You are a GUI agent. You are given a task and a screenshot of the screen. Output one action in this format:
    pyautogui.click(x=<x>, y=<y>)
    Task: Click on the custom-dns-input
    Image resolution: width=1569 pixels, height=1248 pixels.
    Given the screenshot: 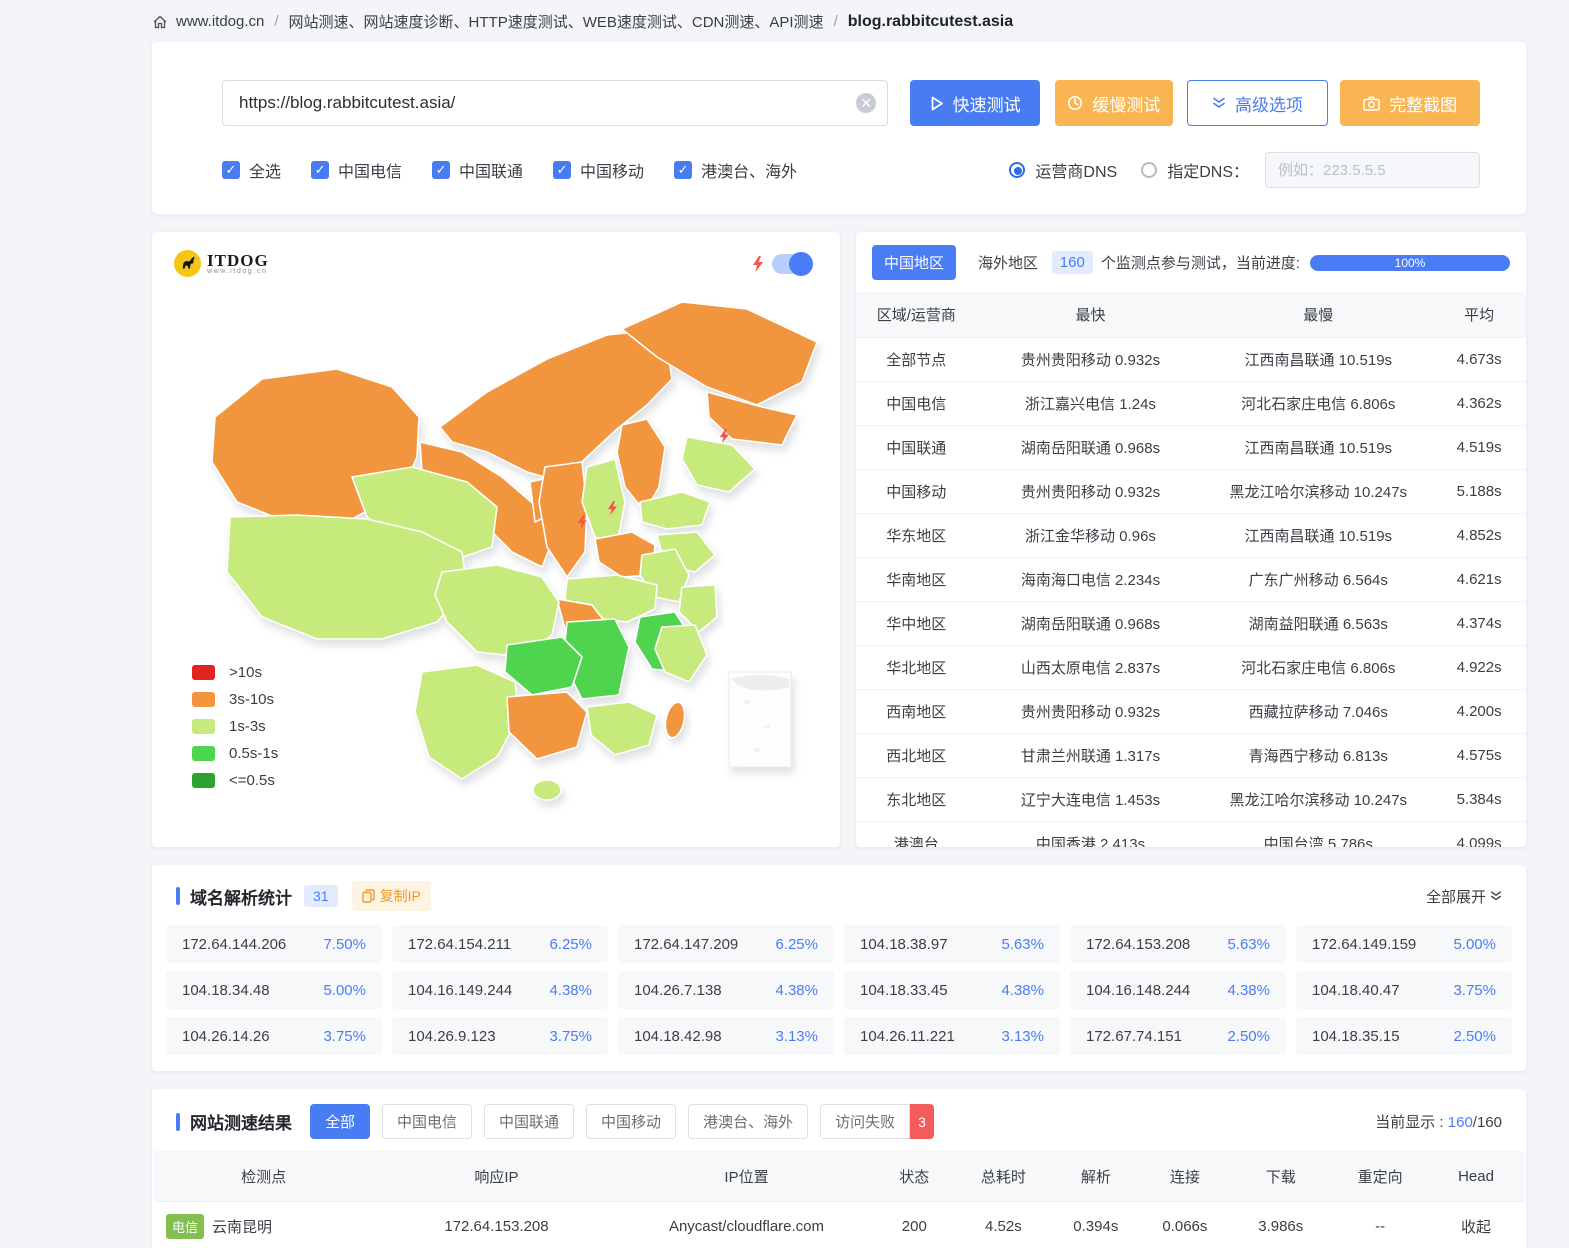 What is the action you would take?
    pyautogui.click(x=1372, y=170)
    